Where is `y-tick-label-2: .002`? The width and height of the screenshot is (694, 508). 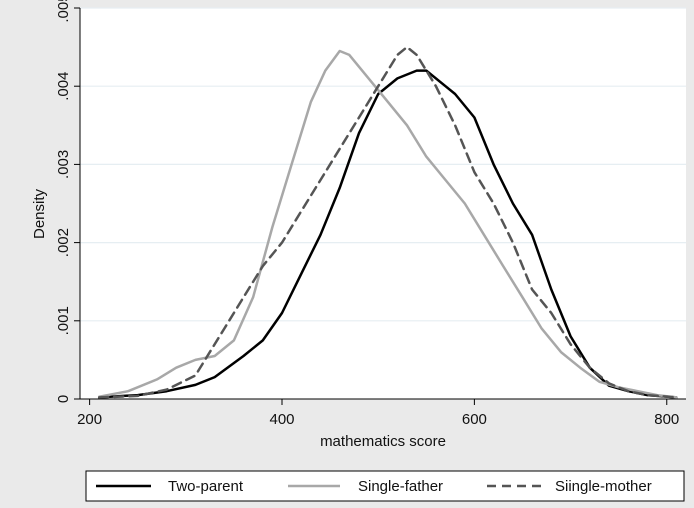
y-tick-label-2: .002 is located at coordinates (63, 242).